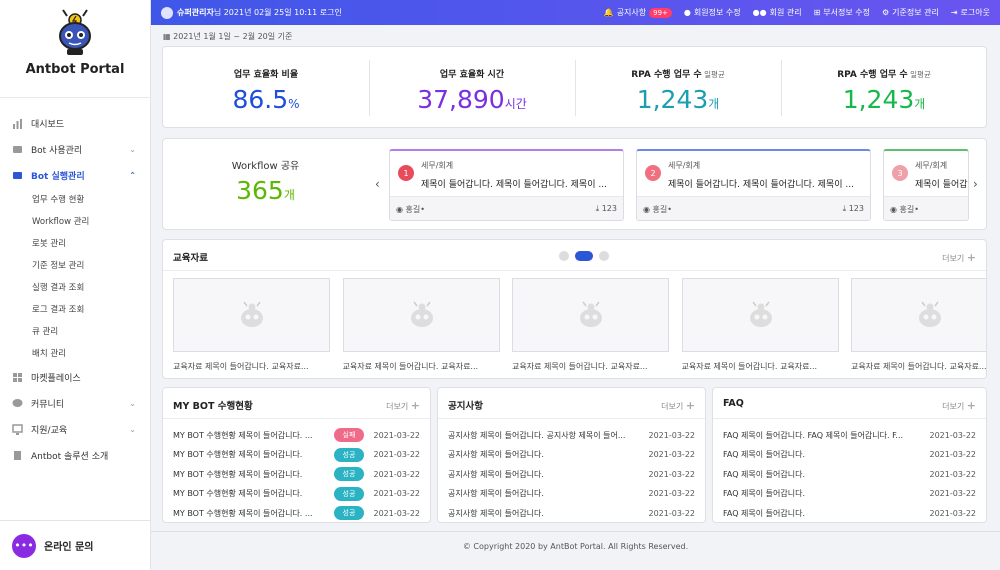 This screenshot has width=1000, height=570. I want to click on list-item: MY BOT 수행현황 제목이 들어갑니다. ... 실패 2021-03-22, so click(296, 435).